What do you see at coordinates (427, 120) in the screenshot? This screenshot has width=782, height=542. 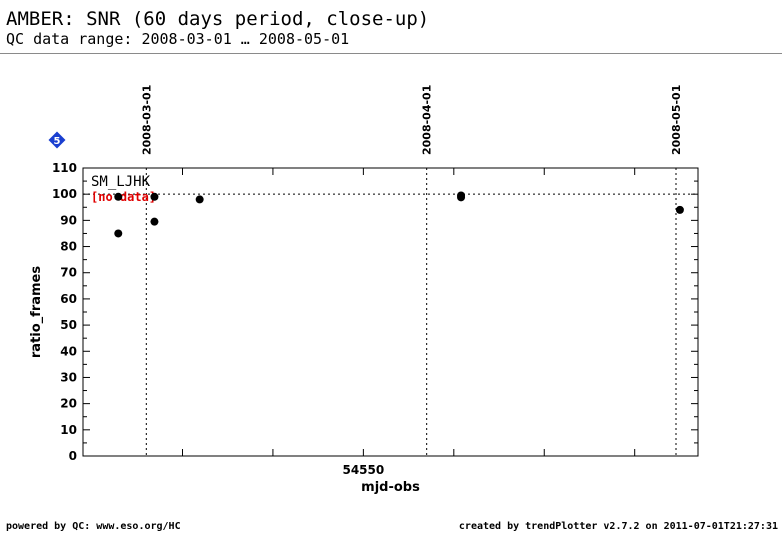 I see `date-marker-label: 2008-04-01` at bounding box center [427, 120].